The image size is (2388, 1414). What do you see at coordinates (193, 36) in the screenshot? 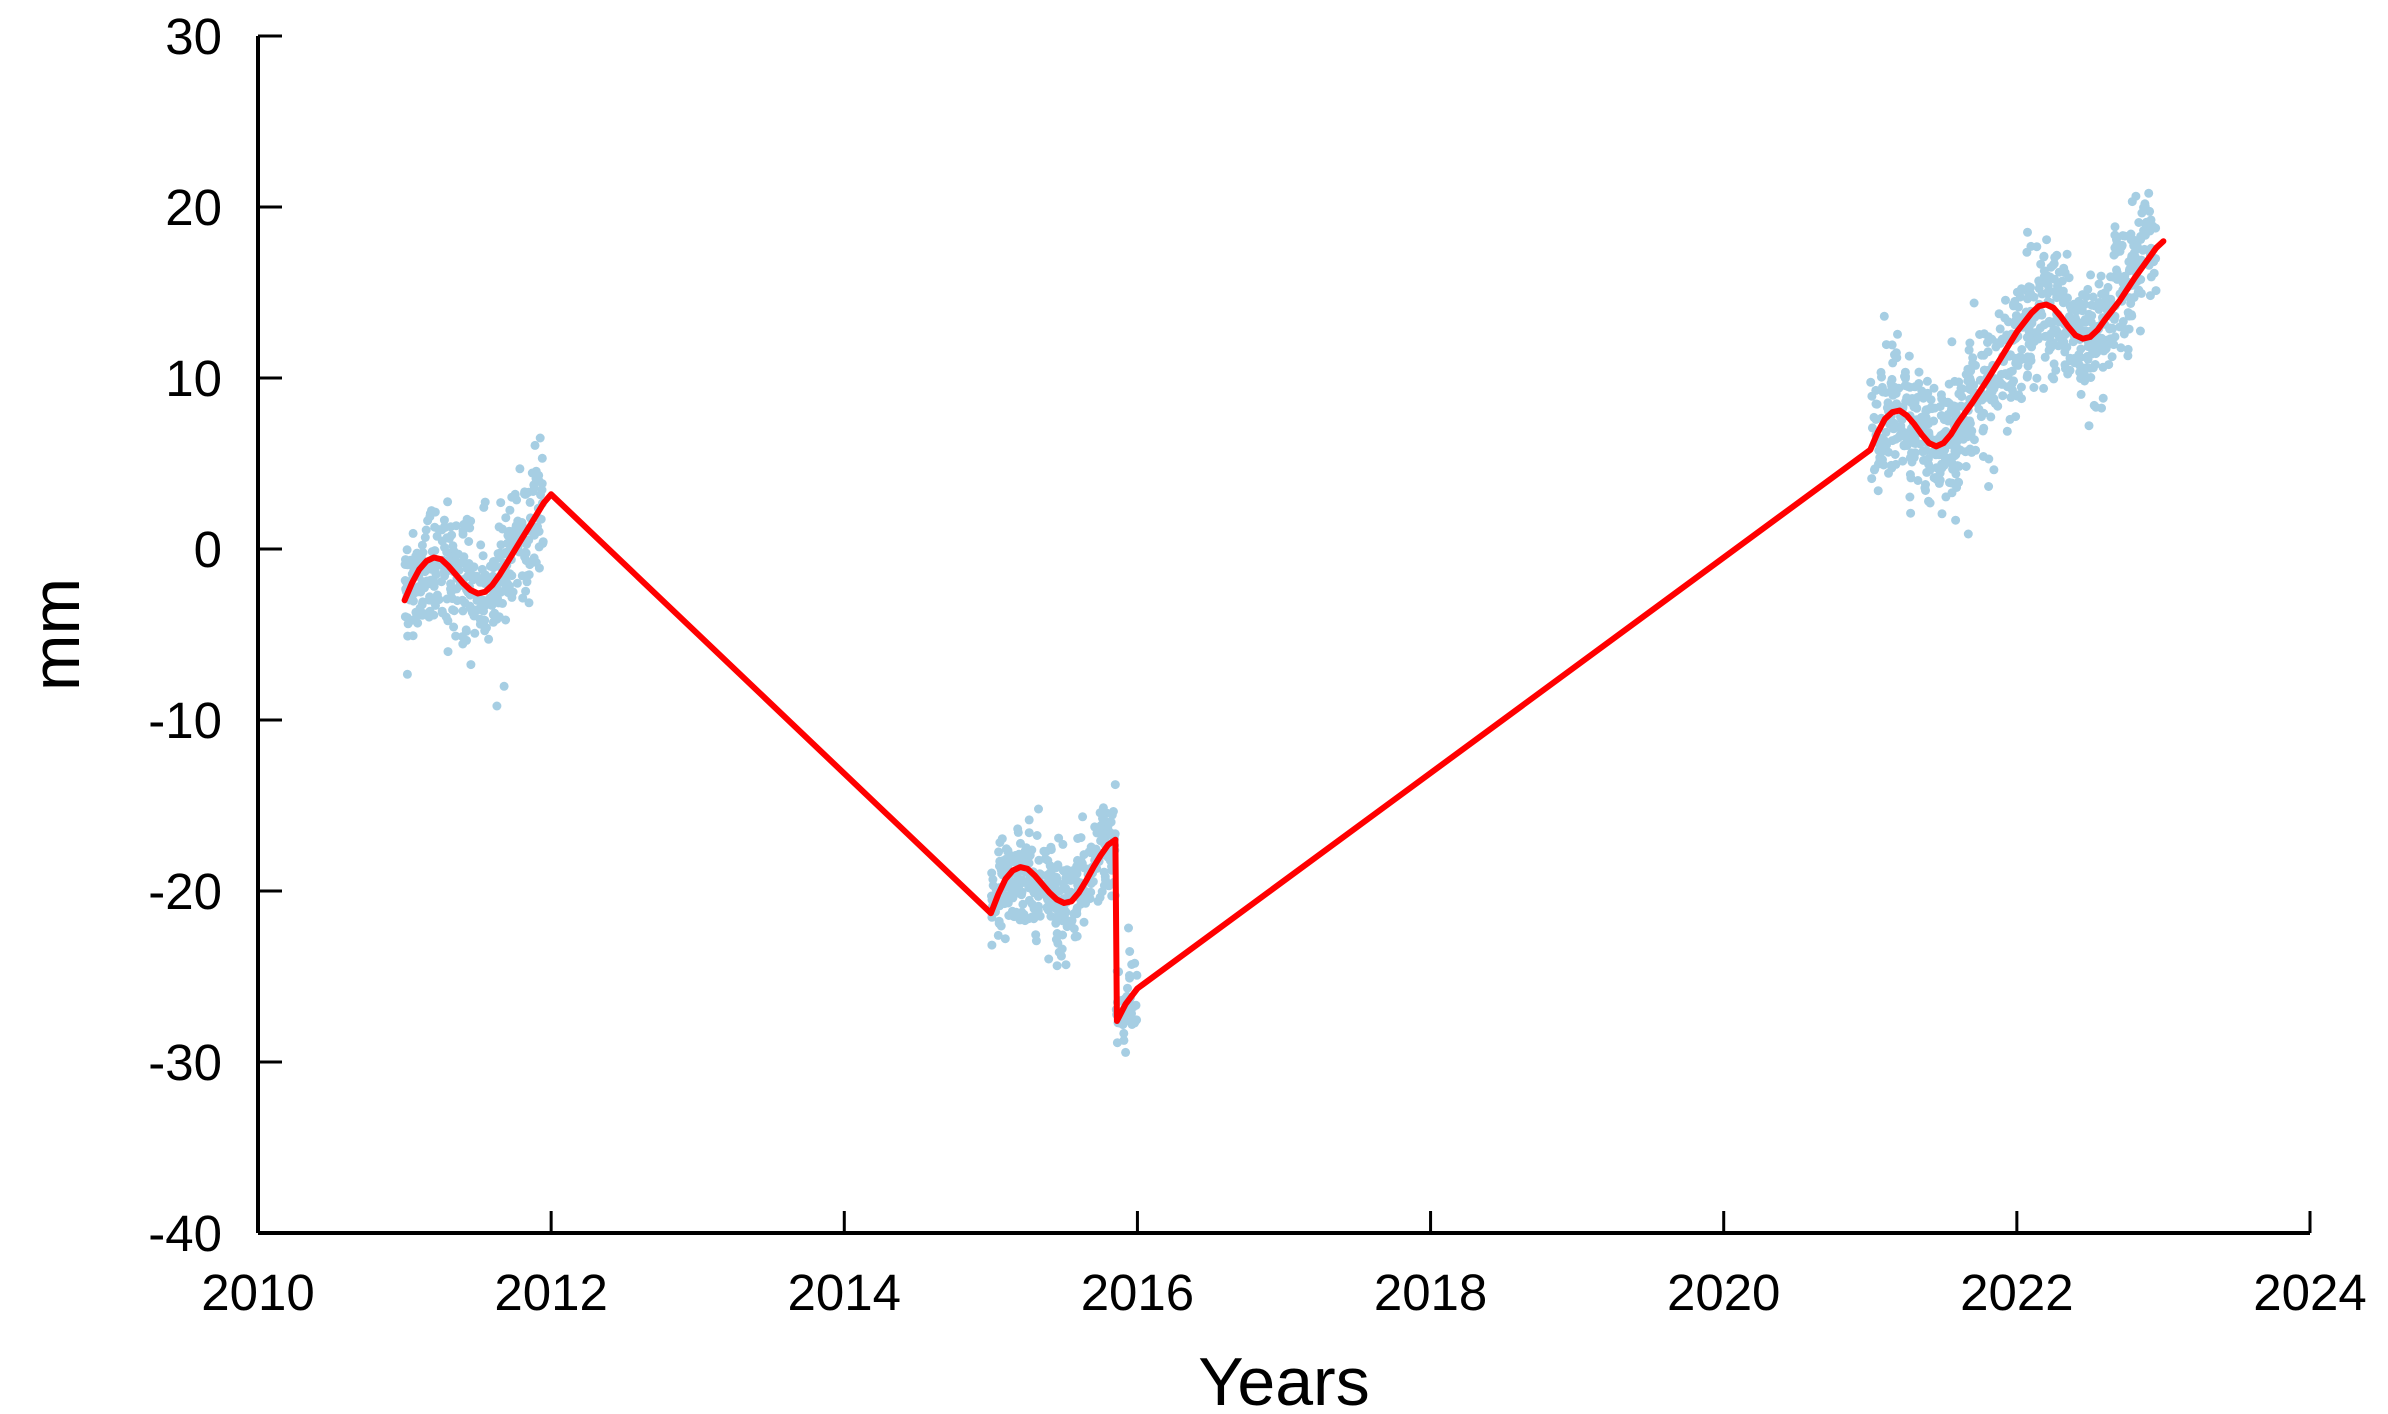
I see `y-tick-label: 30` at bounding box center [193, 36].